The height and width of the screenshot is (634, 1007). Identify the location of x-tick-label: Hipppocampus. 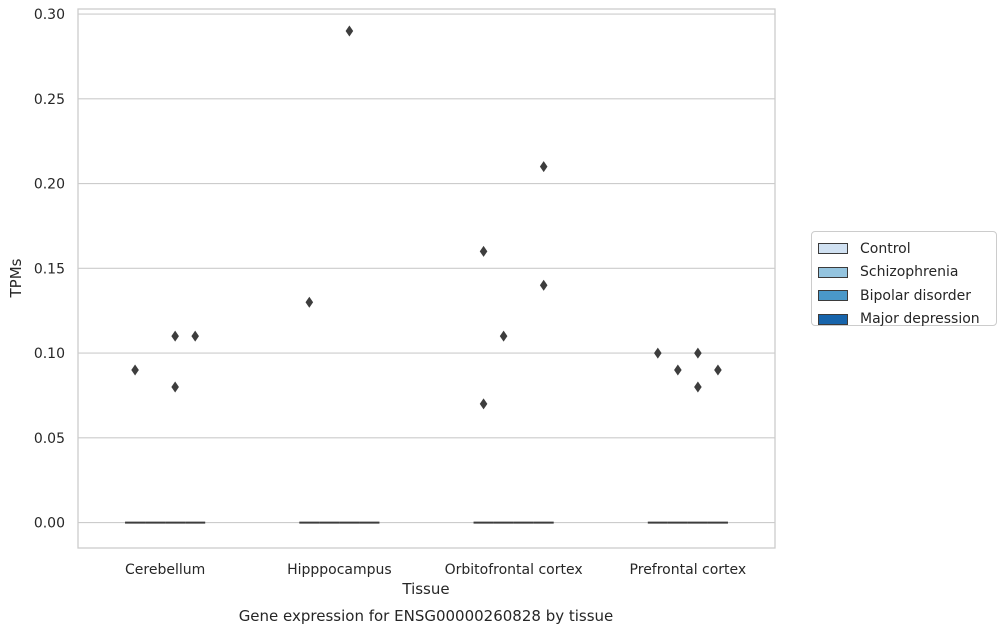
(339, 570).